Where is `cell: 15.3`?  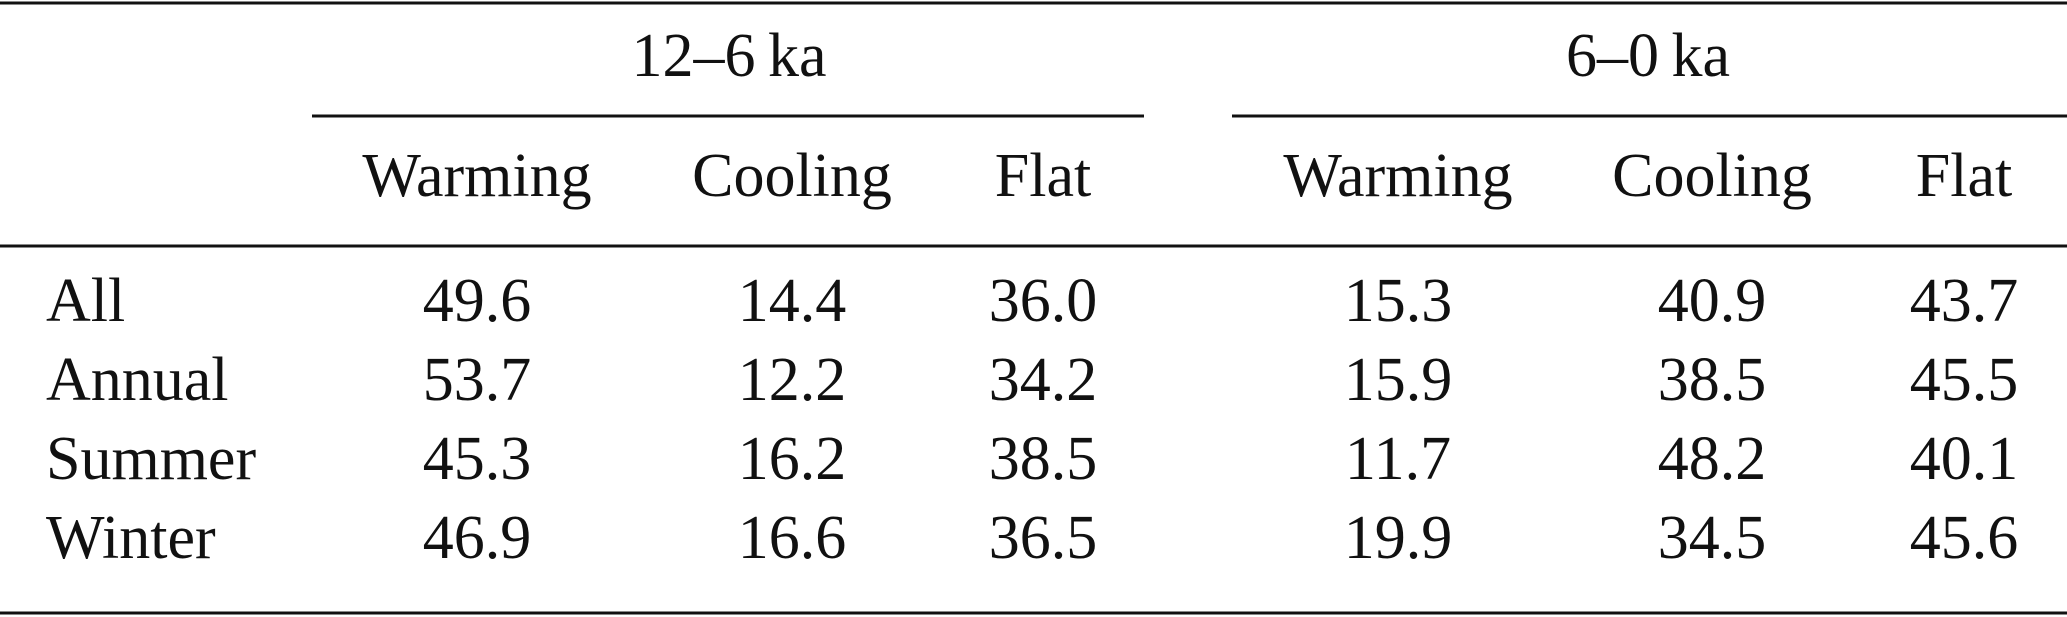
cell: 15.3 is located at coordinates (1398, 301).